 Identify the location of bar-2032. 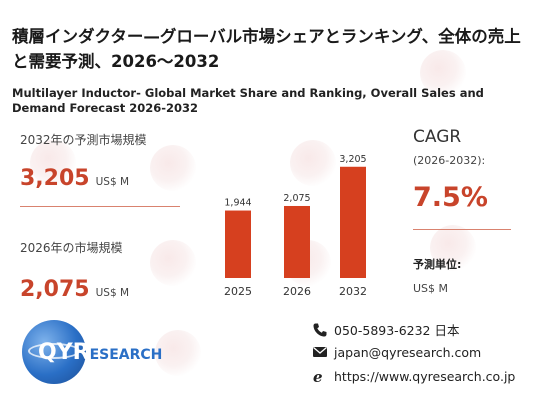
(353, 222).